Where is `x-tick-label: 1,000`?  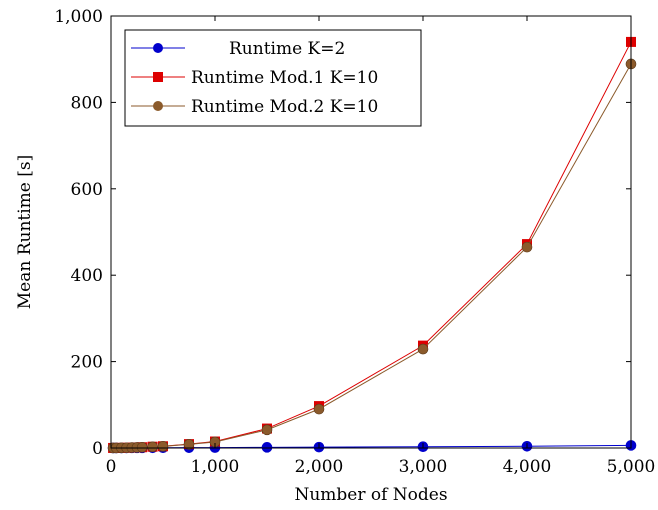
x-tick-label: 1,000 is located at coordinates (215, 467).